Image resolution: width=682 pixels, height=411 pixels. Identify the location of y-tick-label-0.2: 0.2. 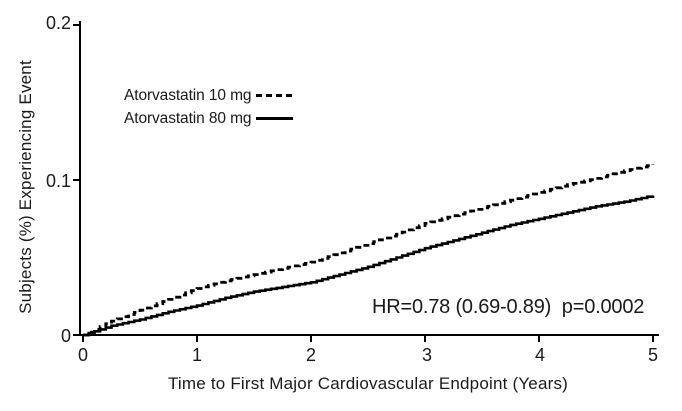
(58, 23).